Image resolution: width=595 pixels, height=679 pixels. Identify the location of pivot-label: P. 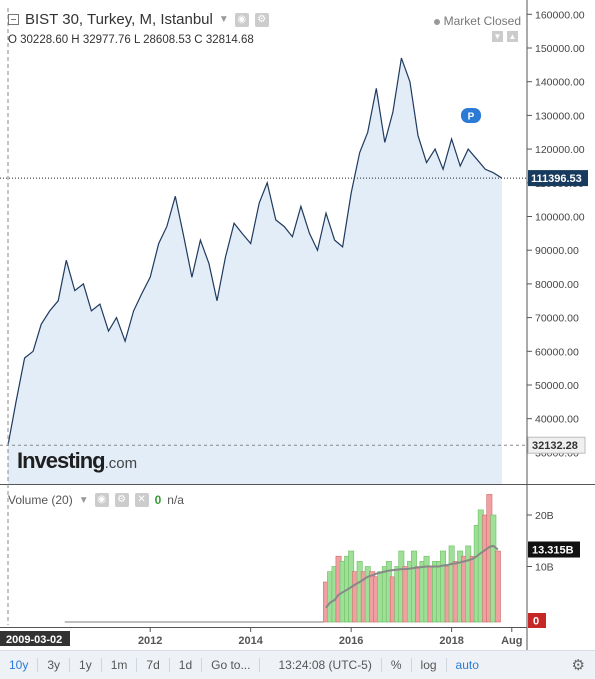
(471, 117).